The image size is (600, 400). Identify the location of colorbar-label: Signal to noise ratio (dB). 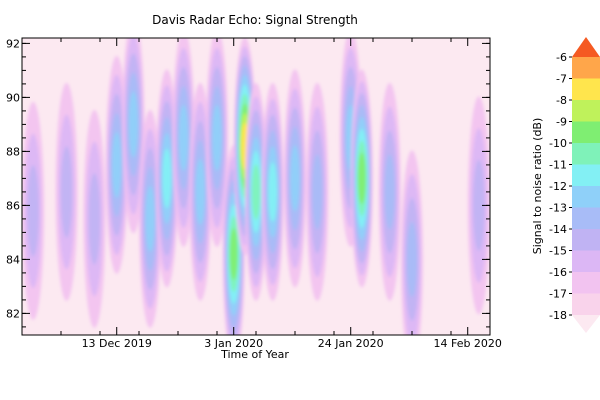
(537, 186).